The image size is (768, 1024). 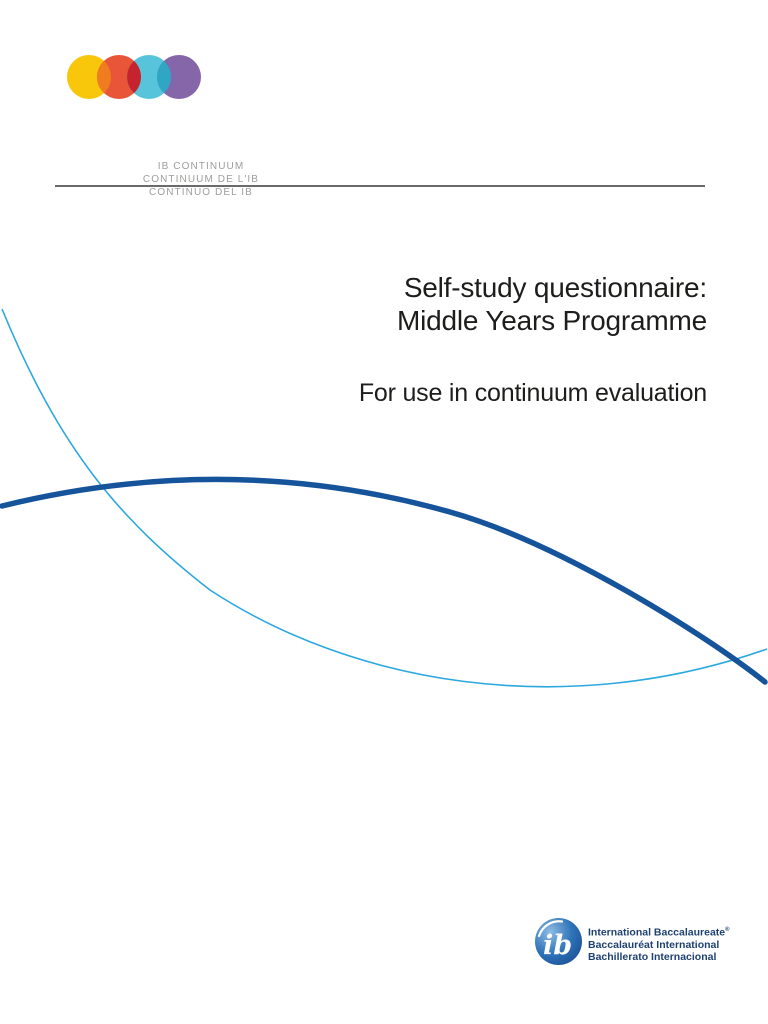 I want to click on overlap-yellow-orange, so click(x=104, y=77).